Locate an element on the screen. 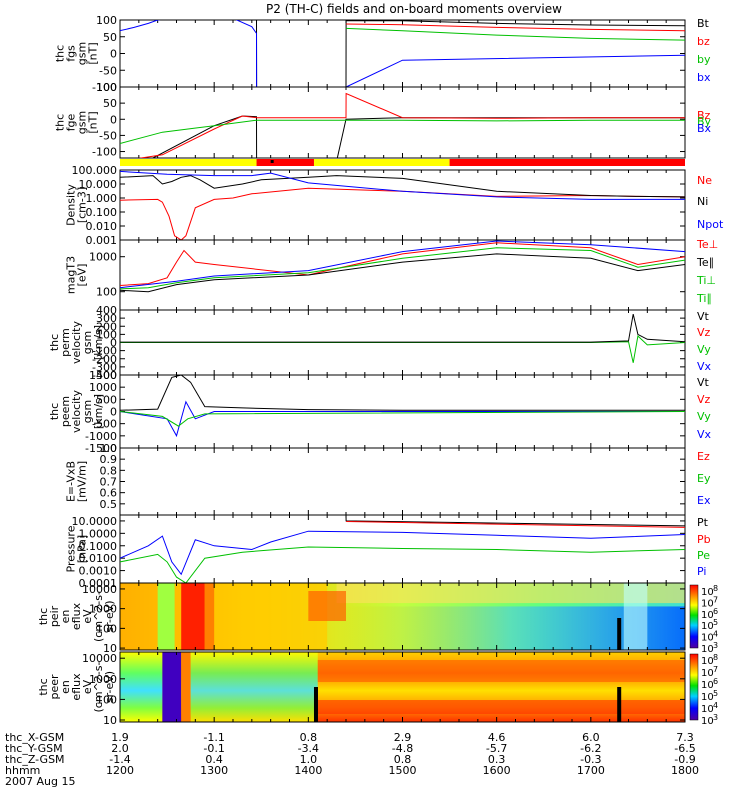 The width and height of the screenshot is (750, 800). series-line-Pe is located at coordinates (402, 564).